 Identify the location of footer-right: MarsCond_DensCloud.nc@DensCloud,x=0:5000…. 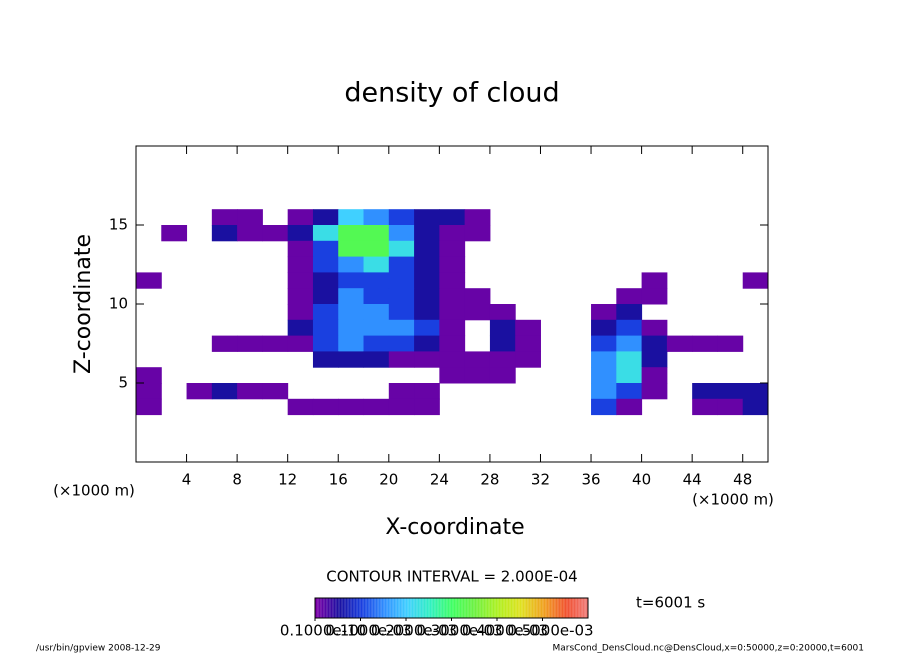
(709, 649).